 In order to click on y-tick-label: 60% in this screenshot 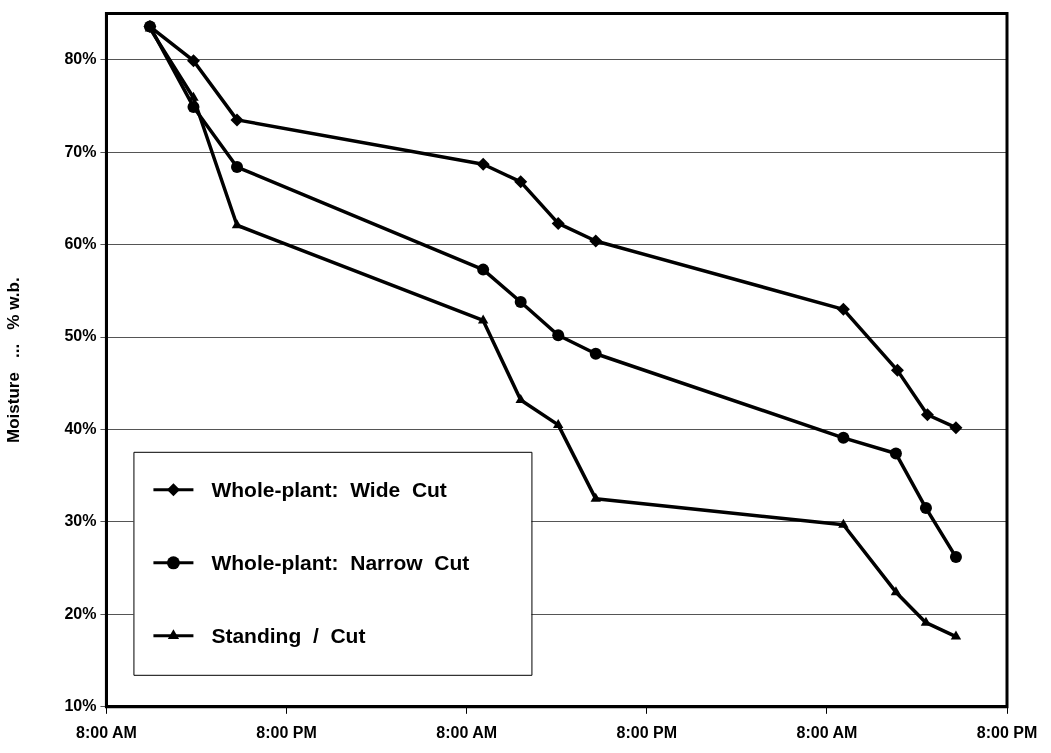, I will do `click(80, 244)`.